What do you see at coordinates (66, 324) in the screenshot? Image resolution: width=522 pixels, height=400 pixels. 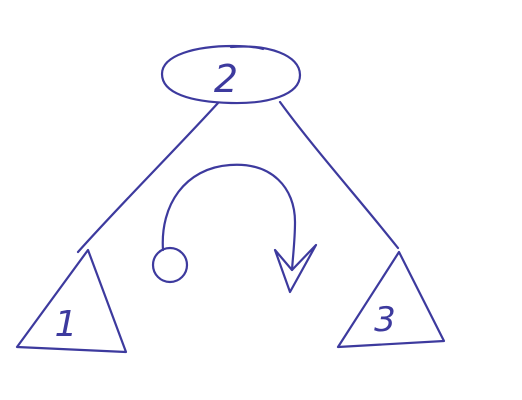 I see `left-subtree-label: 1` at bounding box center [66, 324].